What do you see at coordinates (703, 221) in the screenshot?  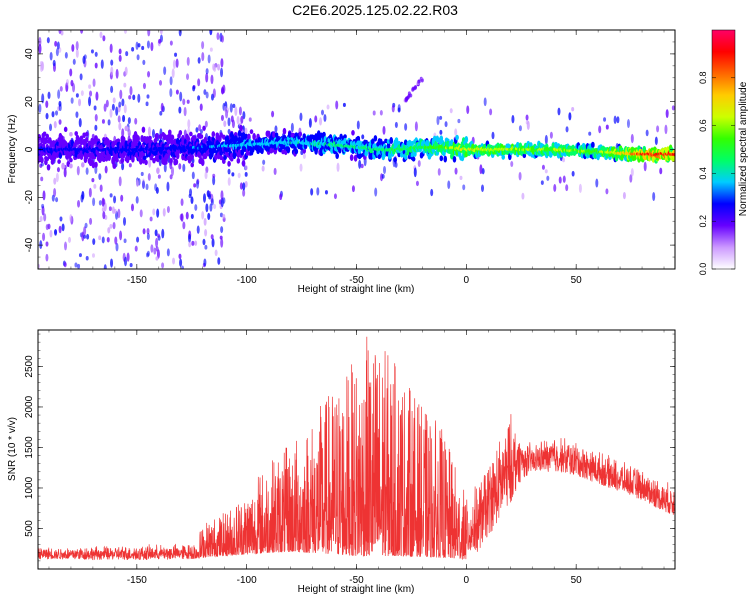 I see `colorbar-tick-label: 0.2` at bounding box center [703, 221].